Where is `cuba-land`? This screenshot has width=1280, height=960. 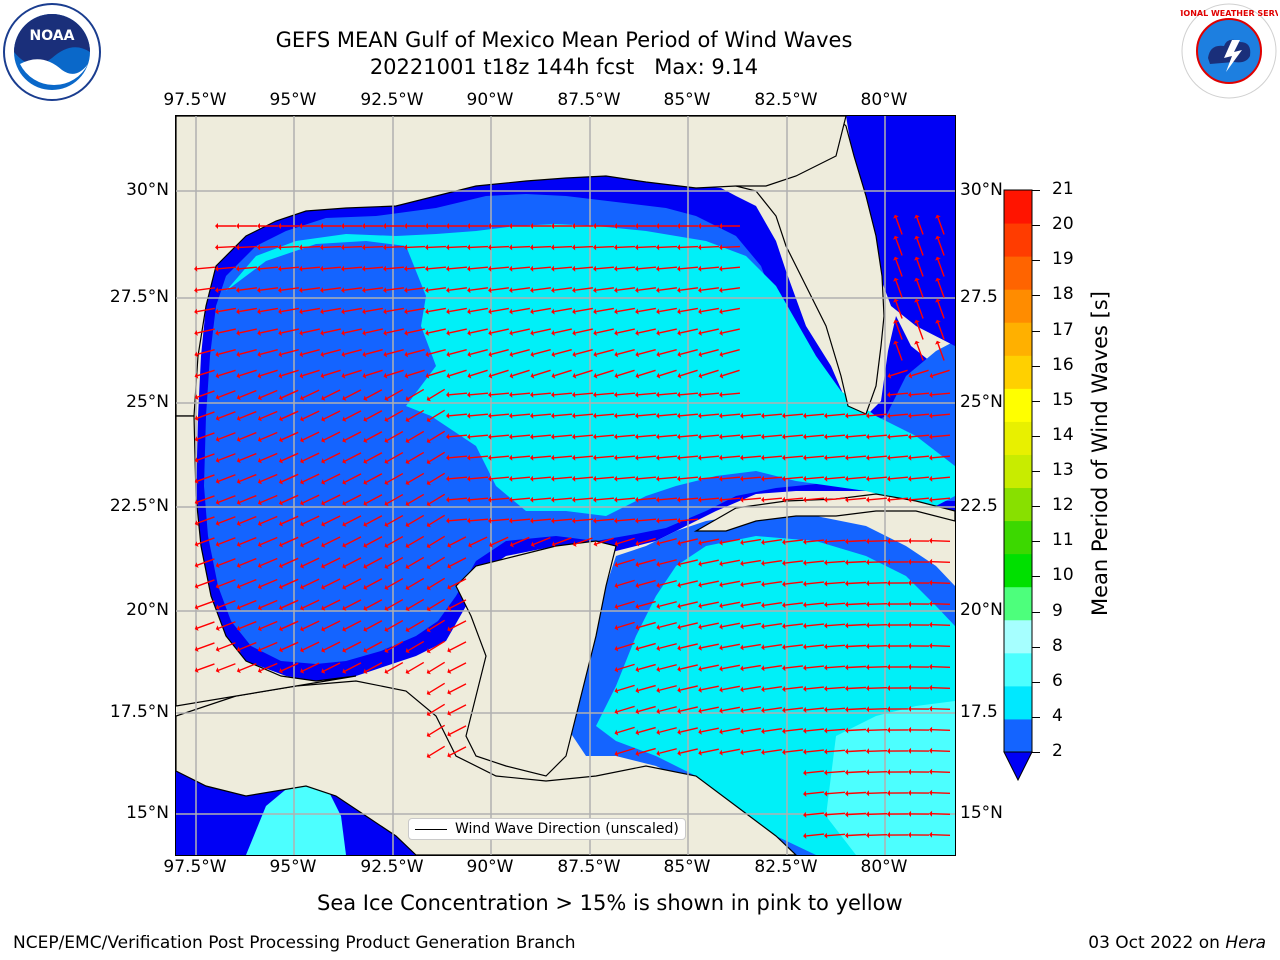 cuba-land is located at coordinates (824, 512).